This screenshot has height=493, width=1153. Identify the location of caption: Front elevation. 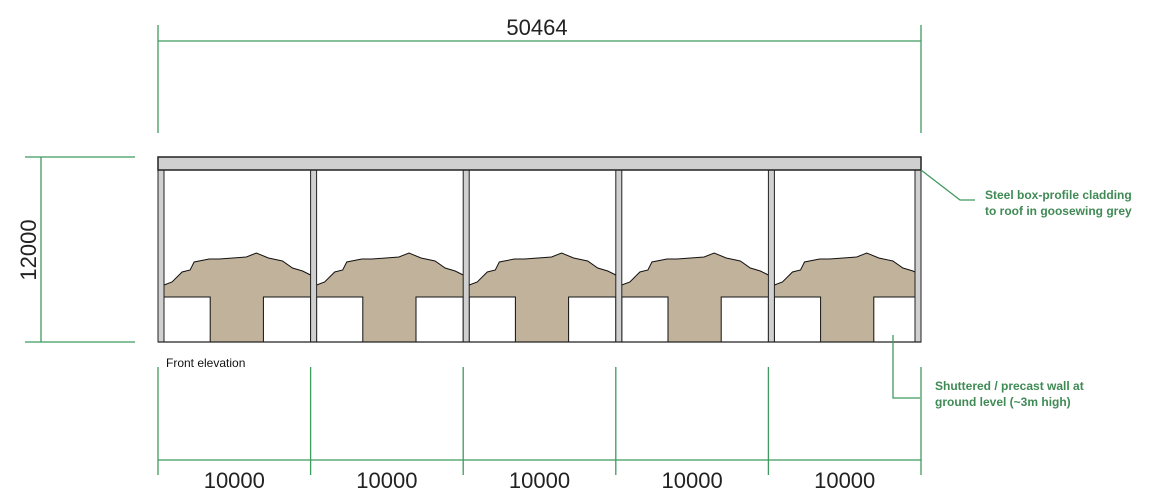
(205, 363).